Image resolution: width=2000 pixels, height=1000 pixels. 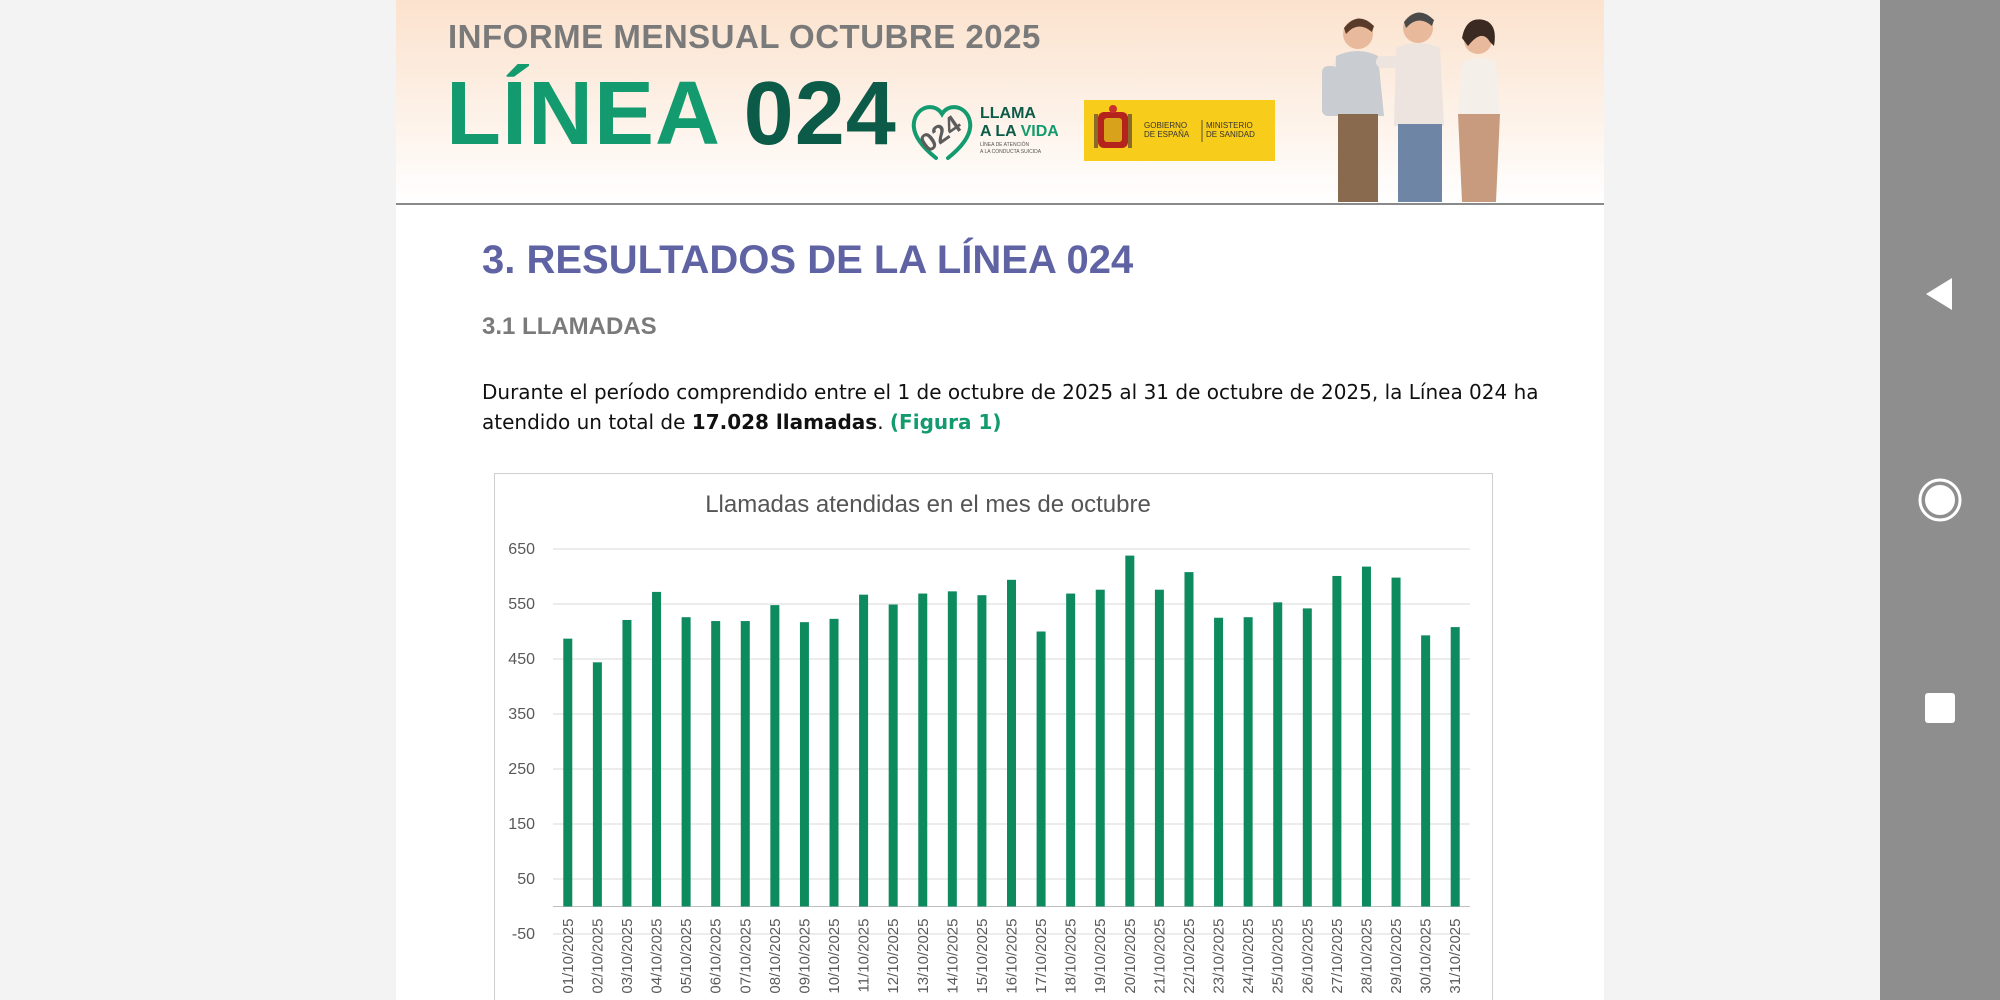 What do you see at coordinates (1939, 294) in the screenshot?
I see `back-triangle-icon` at bounding box center [1939, 294].